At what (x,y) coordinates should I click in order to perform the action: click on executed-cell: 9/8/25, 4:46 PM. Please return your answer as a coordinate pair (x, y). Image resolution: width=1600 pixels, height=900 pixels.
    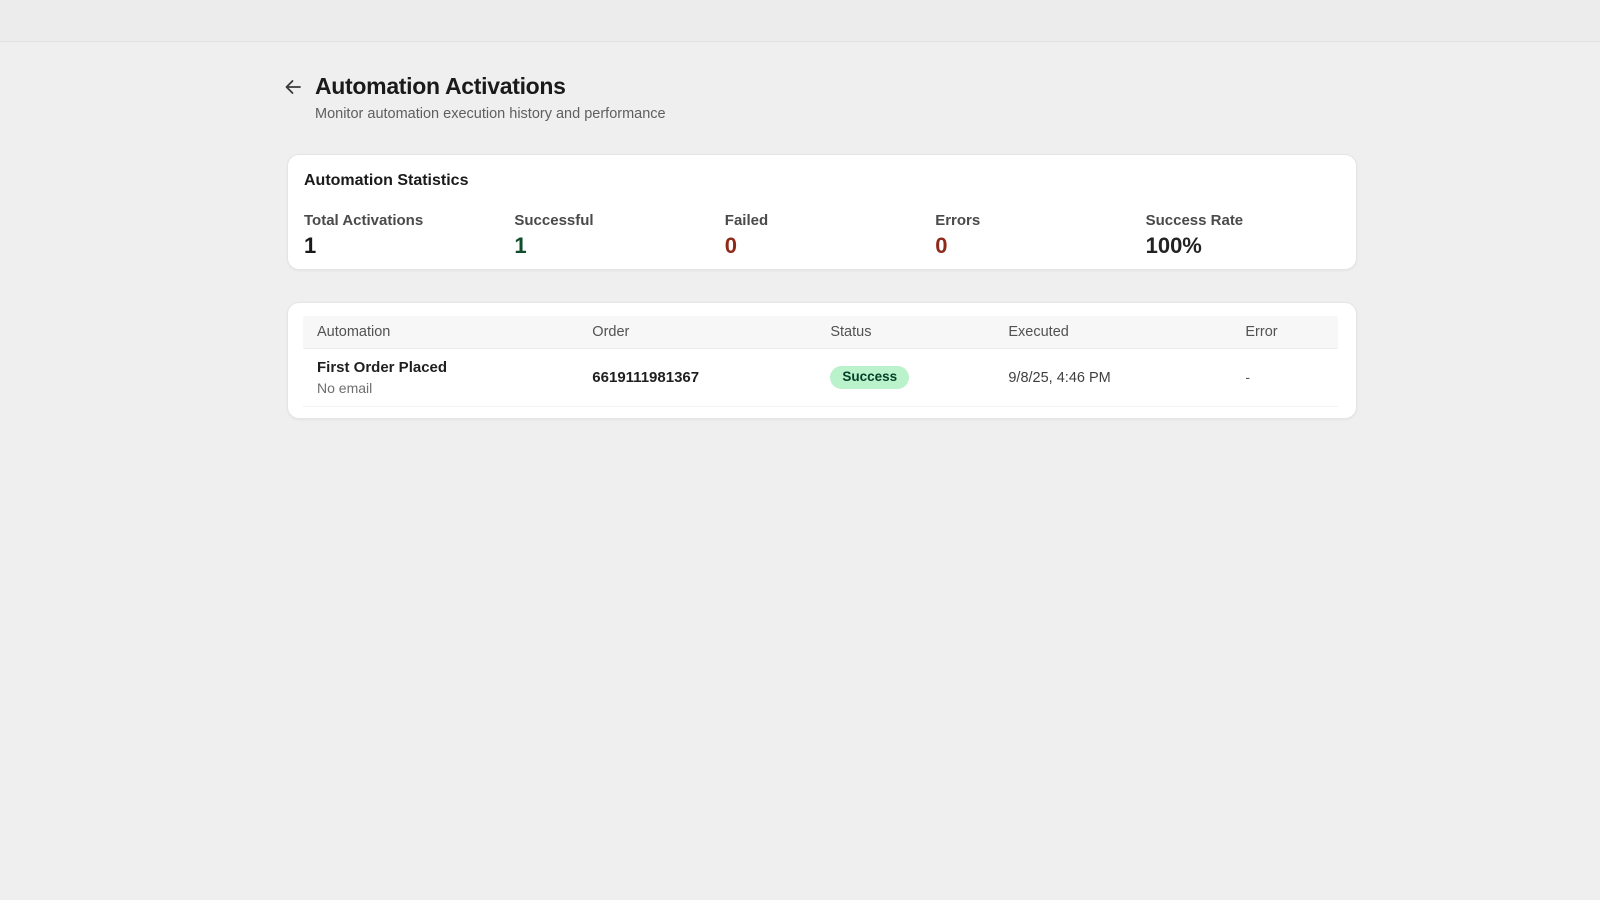
    Looking at the image, I should click on (1112, 378).